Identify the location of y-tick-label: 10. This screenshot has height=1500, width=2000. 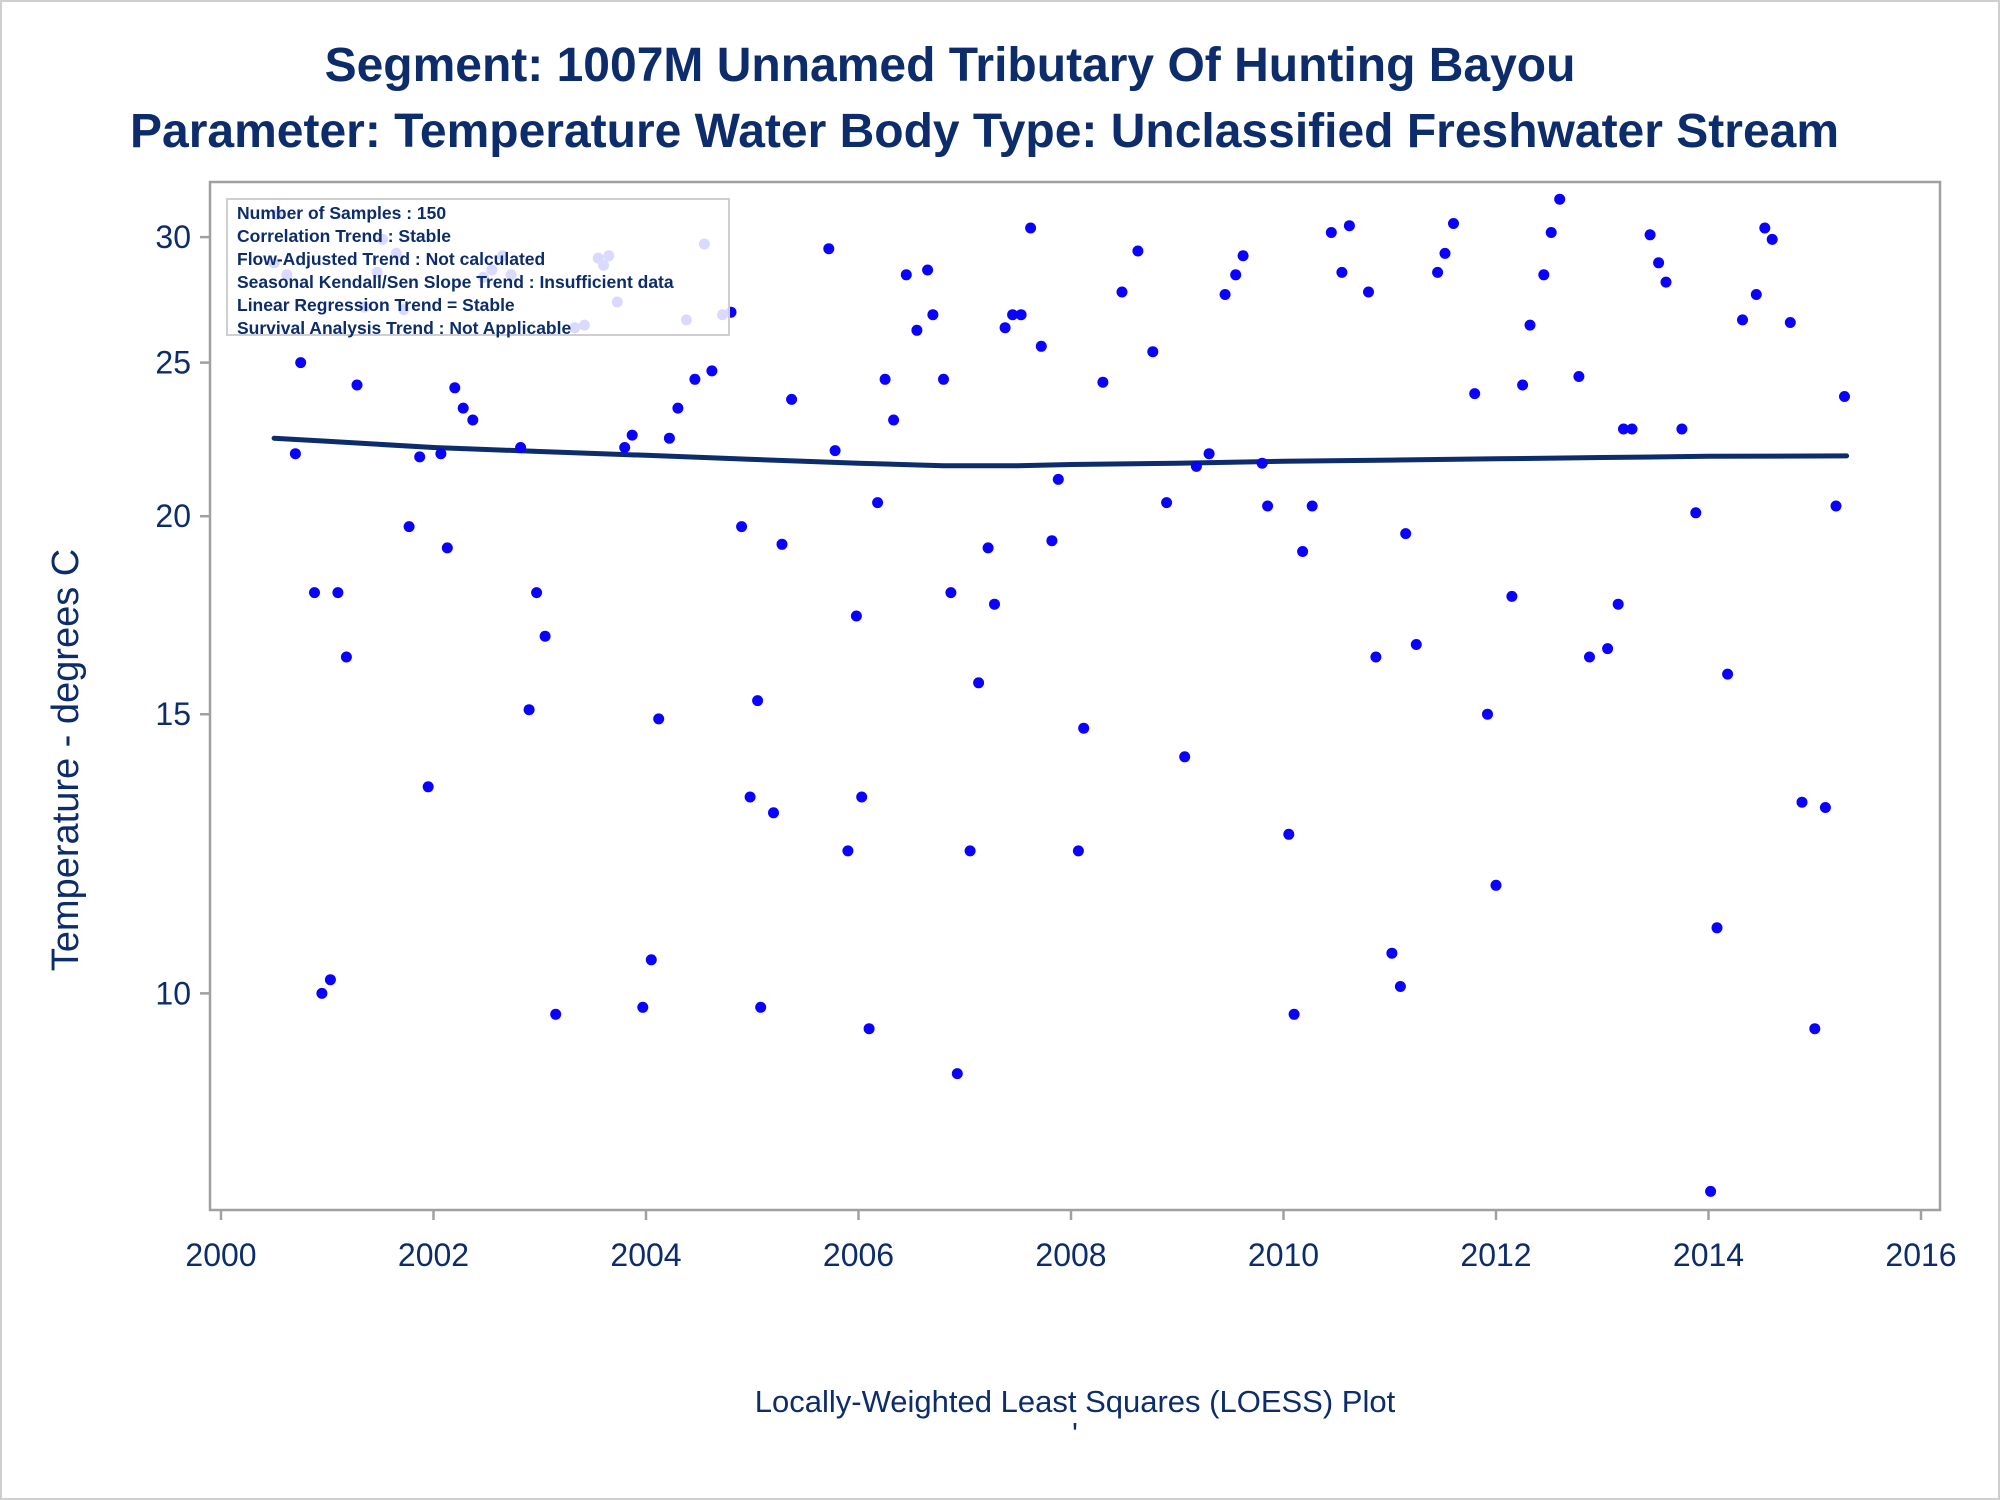
(173, 993).